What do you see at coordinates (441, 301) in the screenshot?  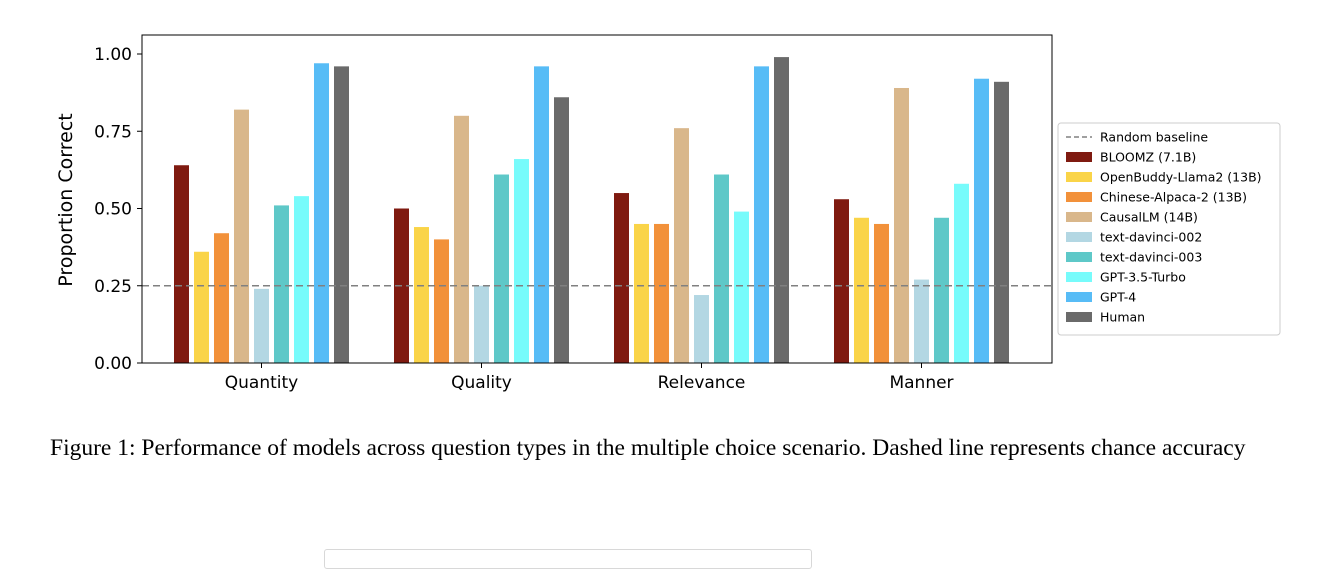 I see `bar-chinese-alpaca-2-13b-quality` at bounding box center [441, 301].